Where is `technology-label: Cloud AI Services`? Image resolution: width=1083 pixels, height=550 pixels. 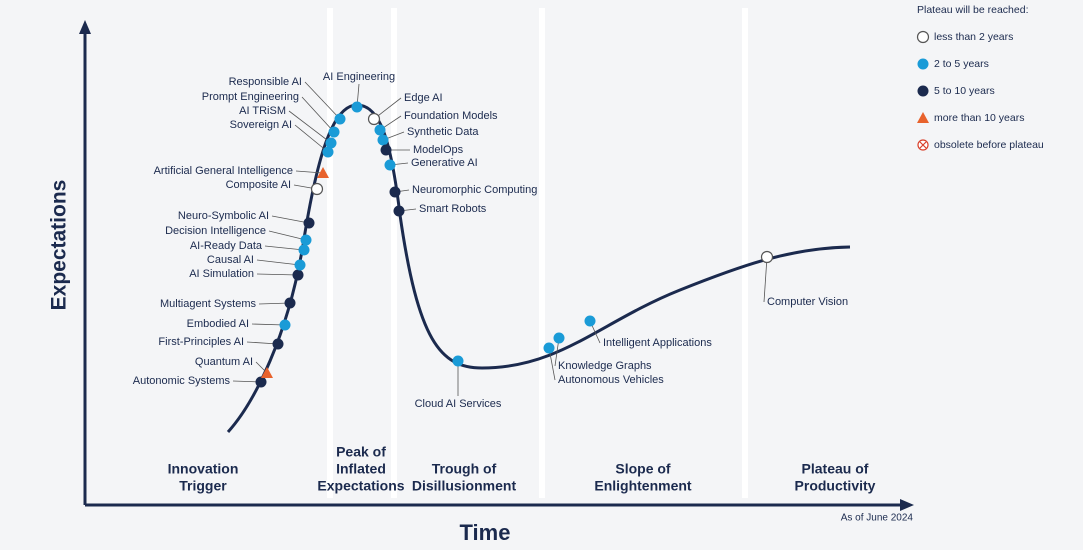 technology-label: Cloud AI Services is located at coordinates (458, 404).